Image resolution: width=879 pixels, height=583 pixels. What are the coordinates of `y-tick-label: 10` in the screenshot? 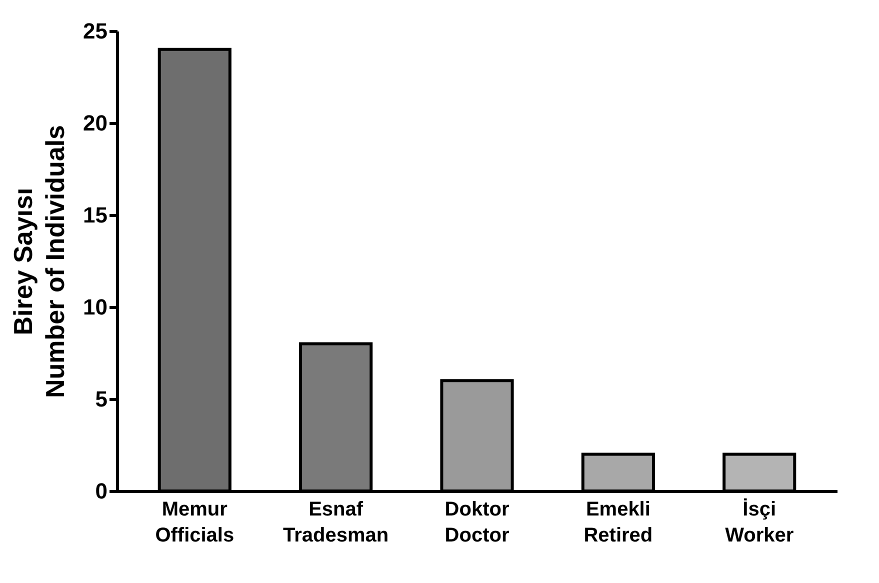 It's located at (95, 307).